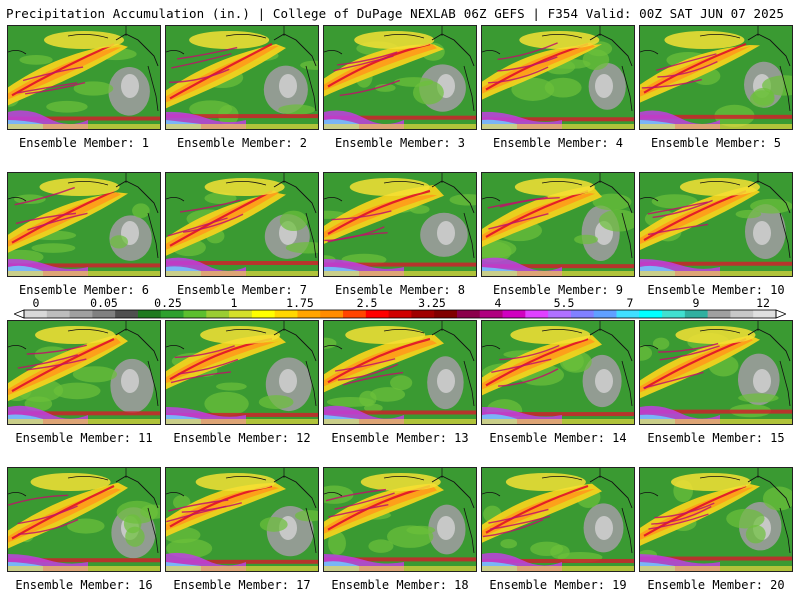 The image size is (800, 600). What do you see at coordinates (564, 303) in the screenshot?
I see `colorbar-tick-label: 5.5` at bounding box center [564, 303].